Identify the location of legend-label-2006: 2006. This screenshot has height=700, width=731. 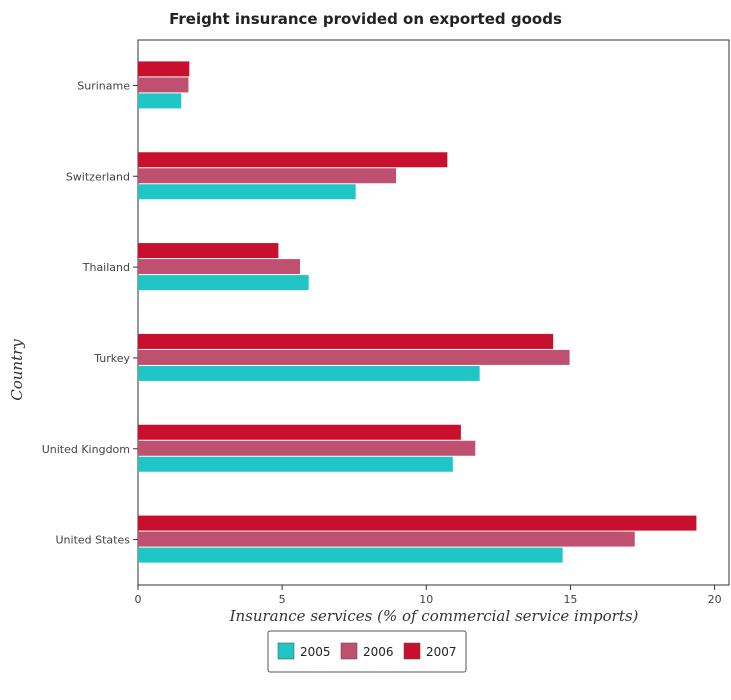
(378, 652).